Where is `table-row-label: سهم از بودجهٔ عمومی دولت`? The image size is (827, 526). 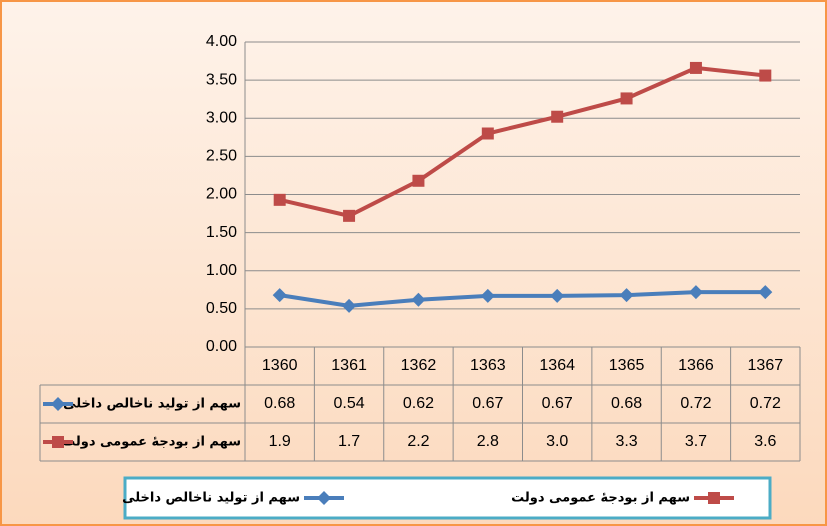 table-row-label: سهم از بودجهٔ عمومی دولت is located at coordinates (151, 442).